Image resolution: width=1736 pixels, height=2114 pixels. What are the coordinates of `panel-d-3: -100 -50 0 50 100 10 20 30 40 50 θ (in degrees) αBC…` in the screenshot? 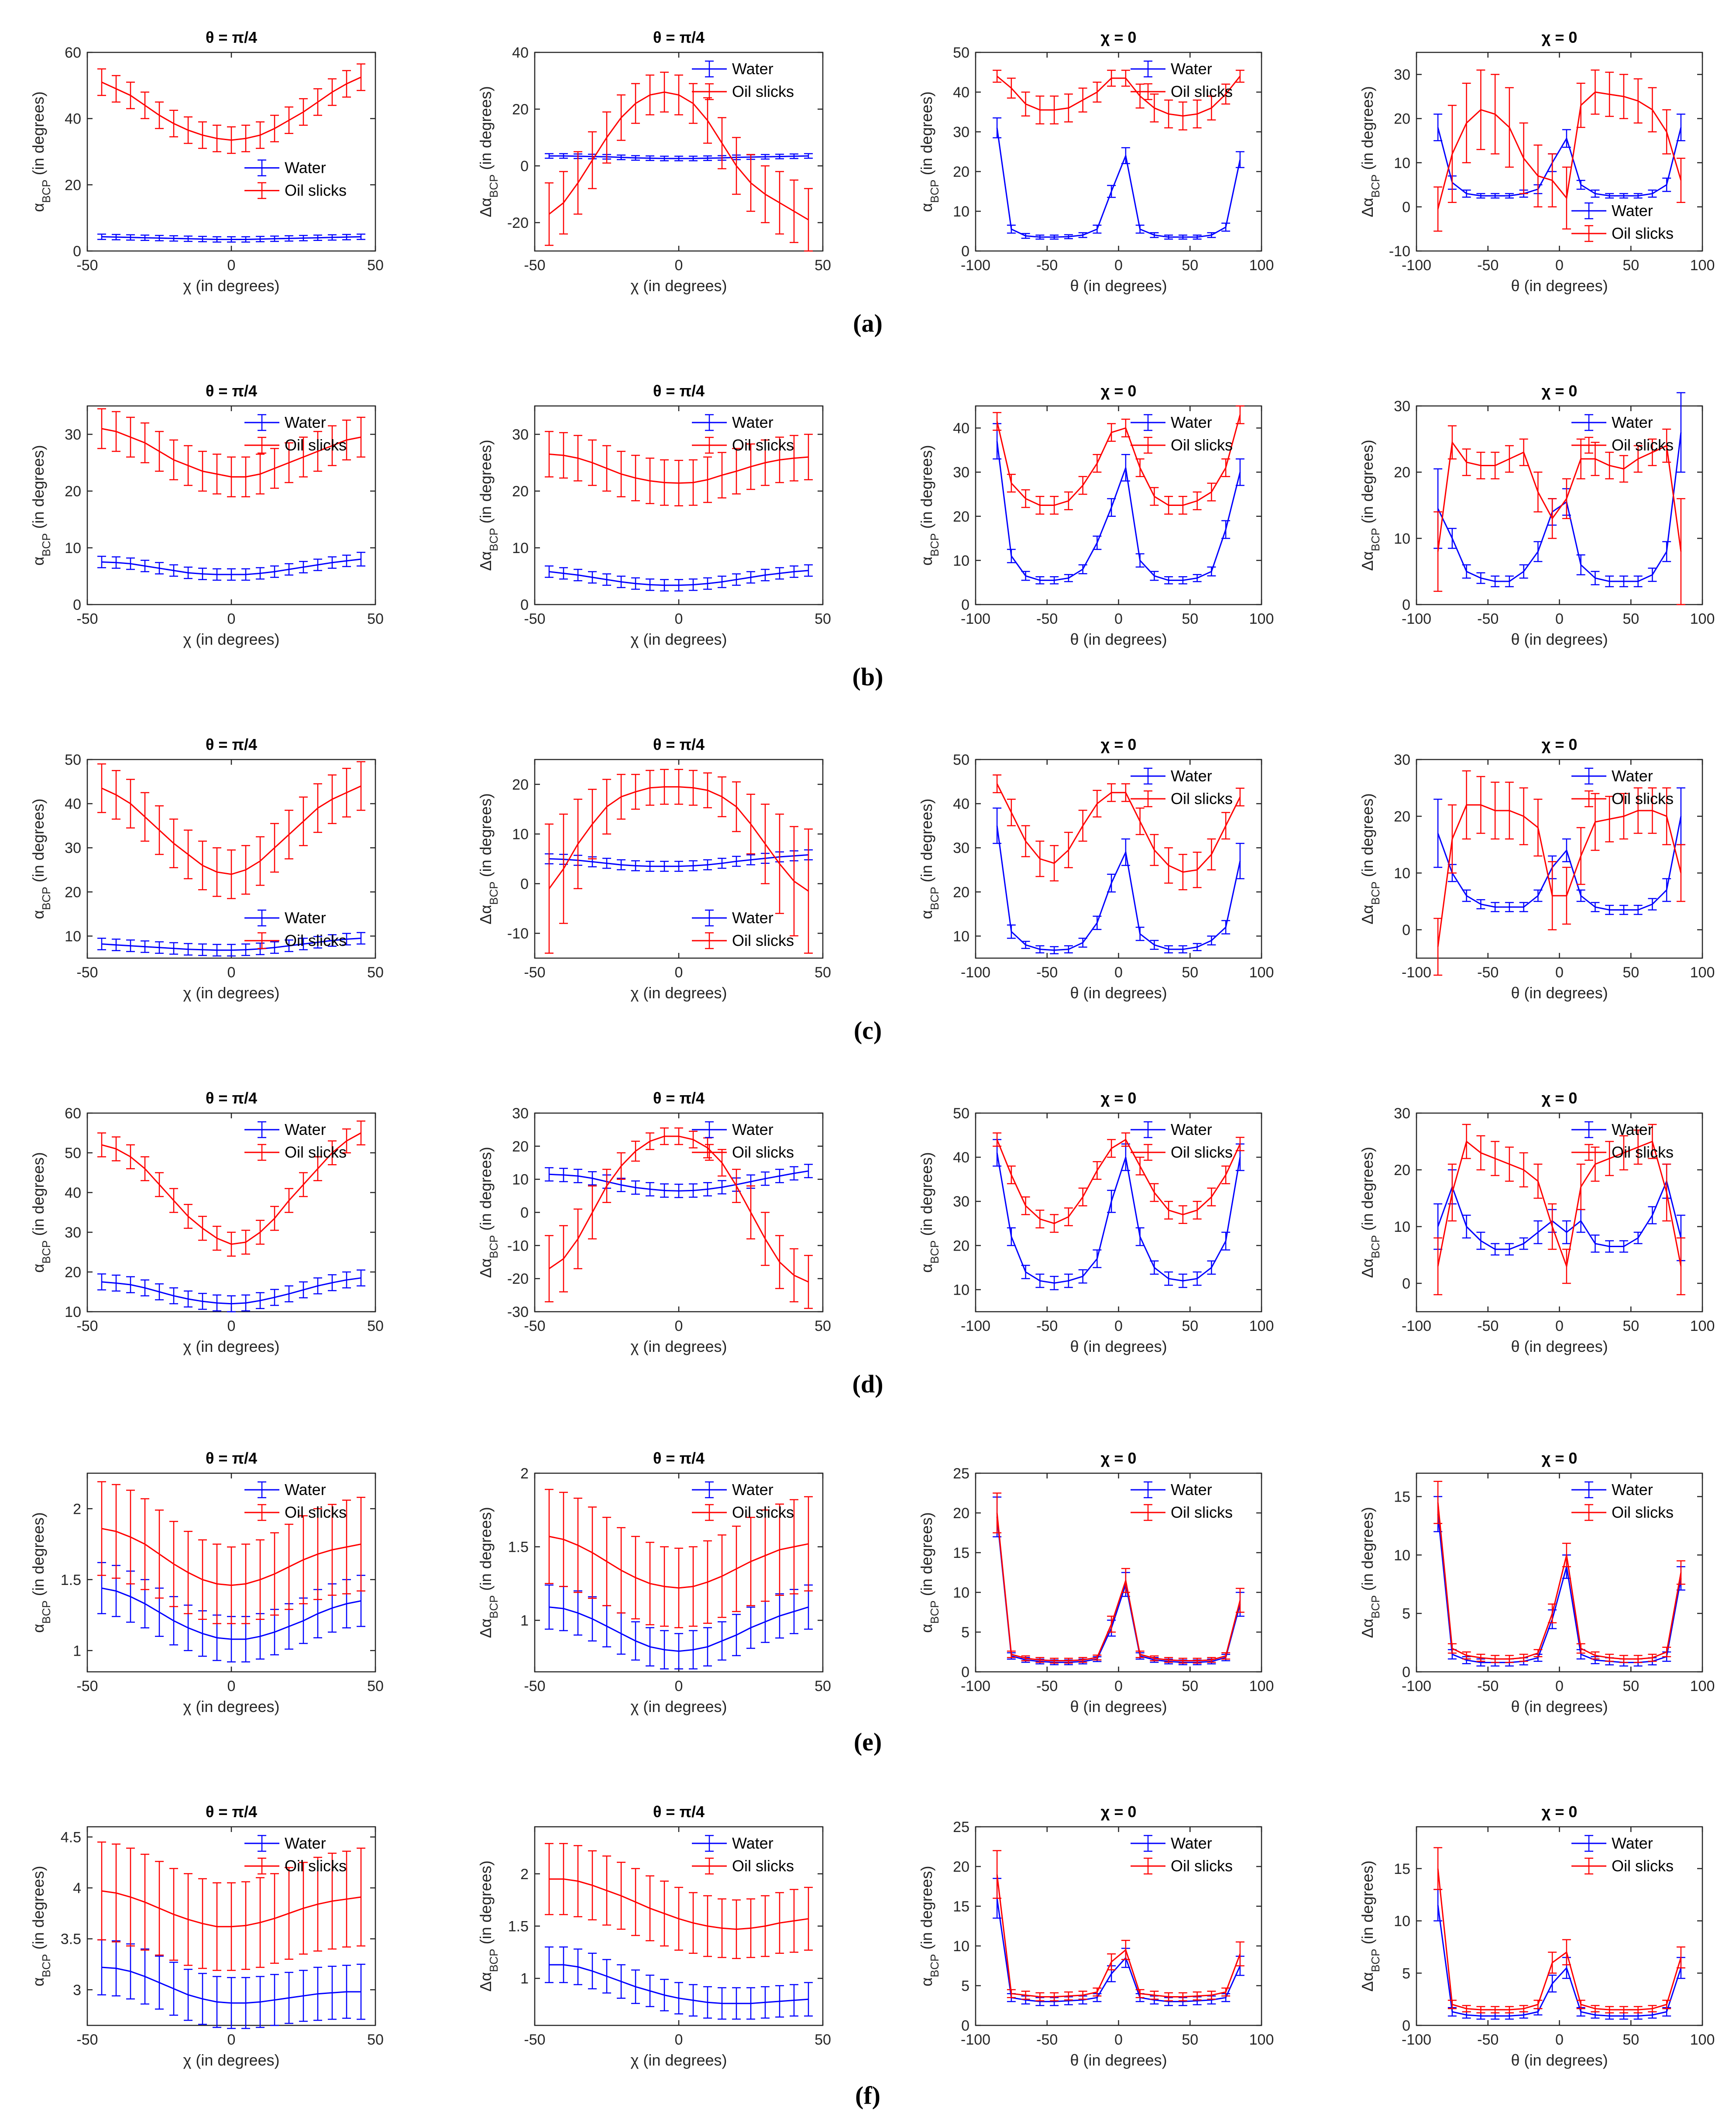 It's located at (1096, 1222).